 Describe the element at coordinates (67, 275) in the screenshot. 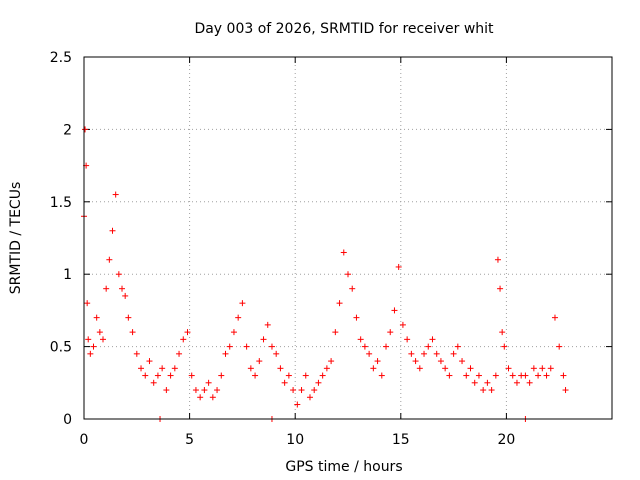

I see `y-tick-label: 1` at that location.